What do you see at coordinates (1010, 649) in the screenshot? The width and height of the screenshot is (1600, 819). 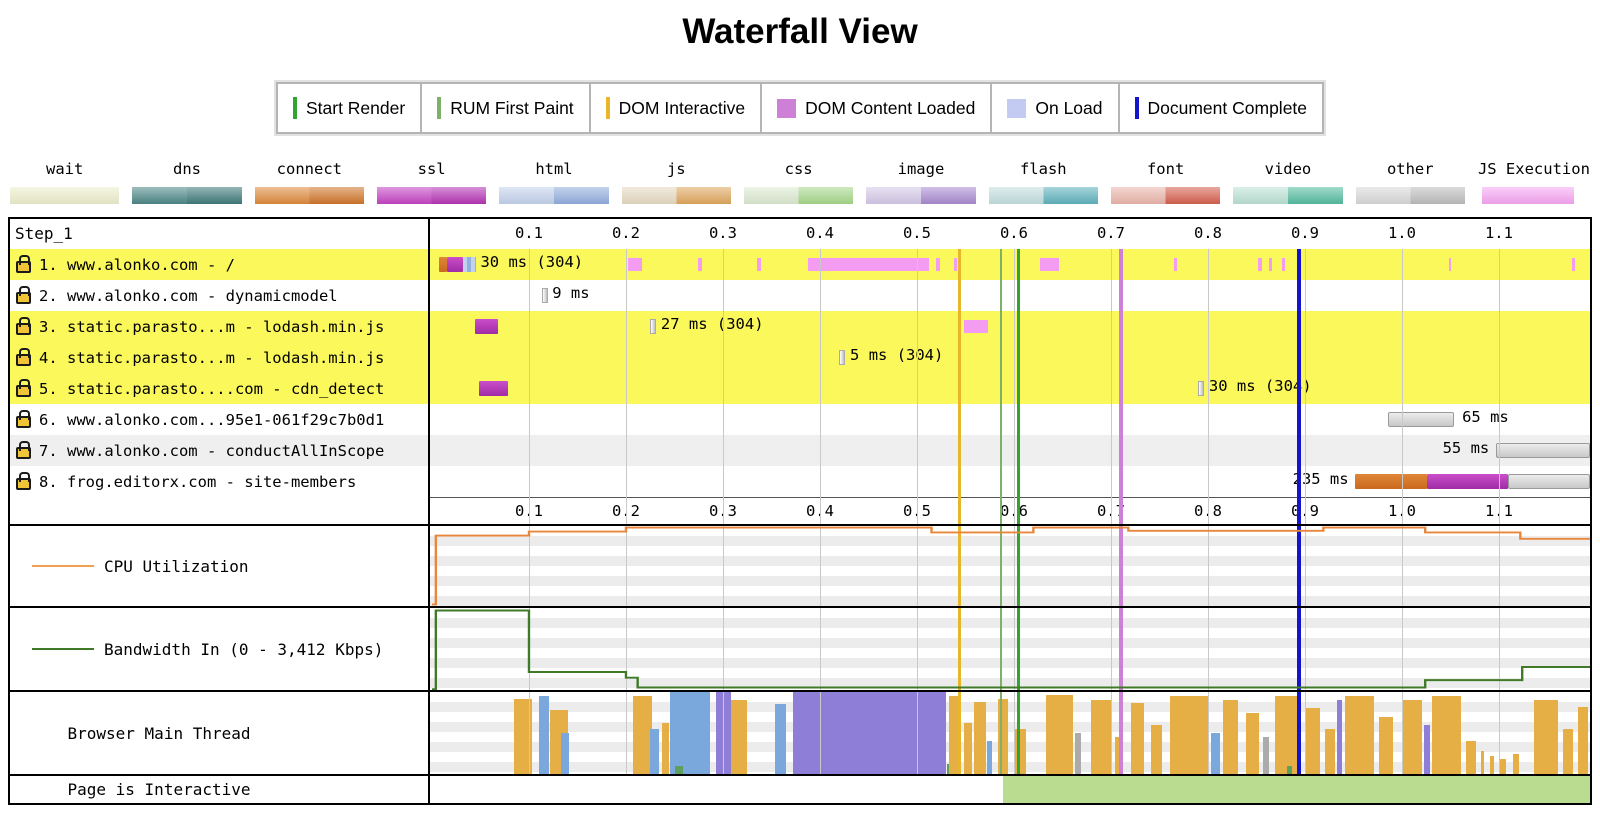 I see `bandwidth-plot` at bounding box center [1010, 649].